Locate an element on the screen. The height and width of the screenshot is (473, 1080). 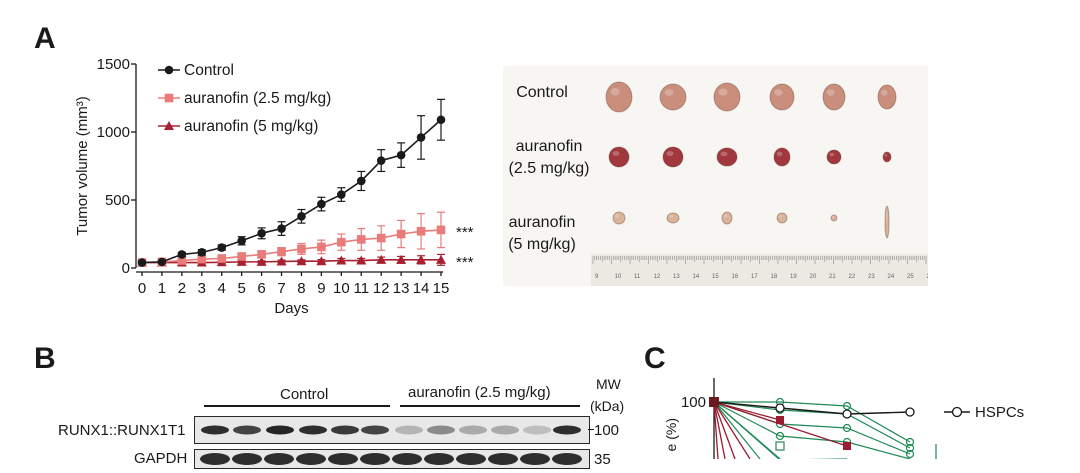
tumor-row-label-control: Control is located at coordinates (542, 93).